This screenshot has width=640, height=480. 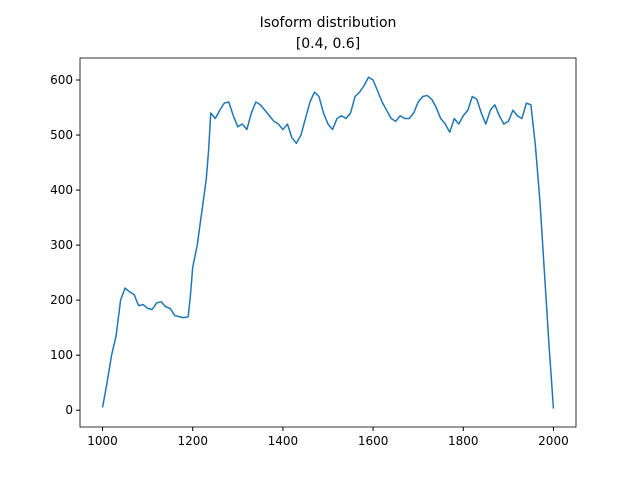 I want to click on x-tick-label: 2000, so click(x=553, y=441).